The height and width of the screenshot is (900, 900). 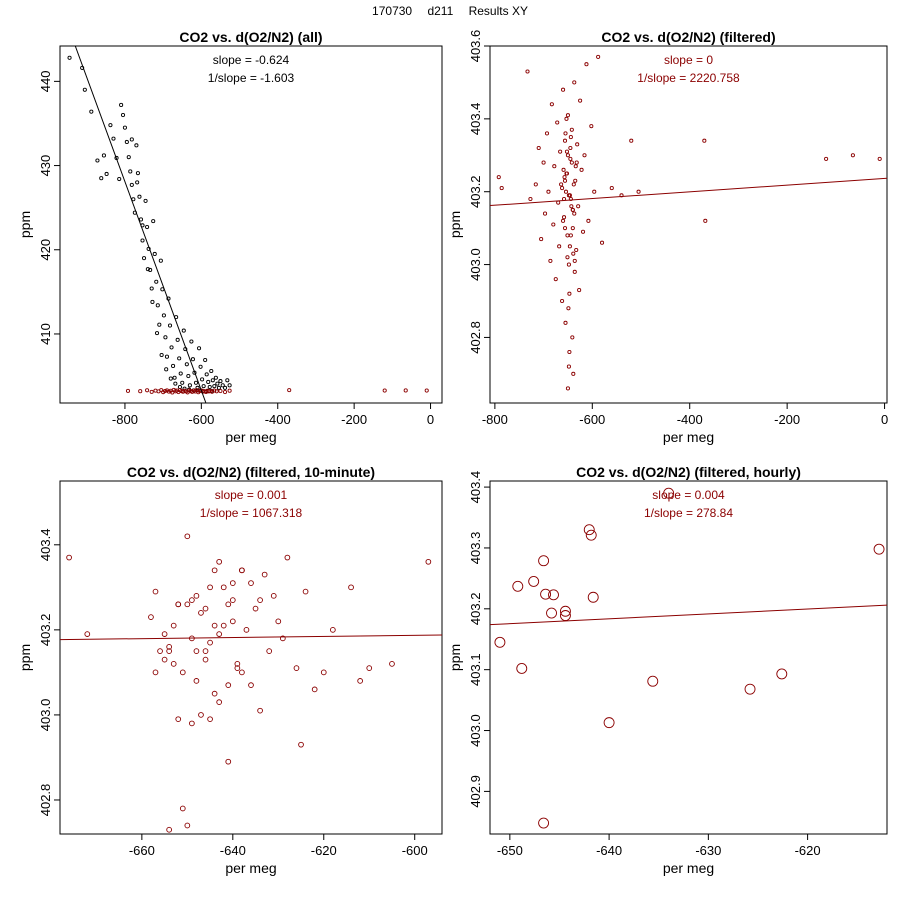 I want to click on inverse-slope-label: 1/slope = 278.84, so click(x=688, y=513).